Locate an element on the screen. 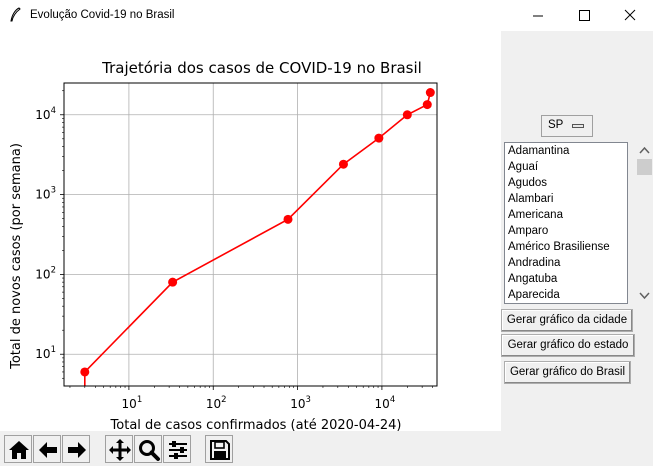 Image resolution: width=653 pixels, height=466 pixels. close-button is located at coordinates (630, 15).